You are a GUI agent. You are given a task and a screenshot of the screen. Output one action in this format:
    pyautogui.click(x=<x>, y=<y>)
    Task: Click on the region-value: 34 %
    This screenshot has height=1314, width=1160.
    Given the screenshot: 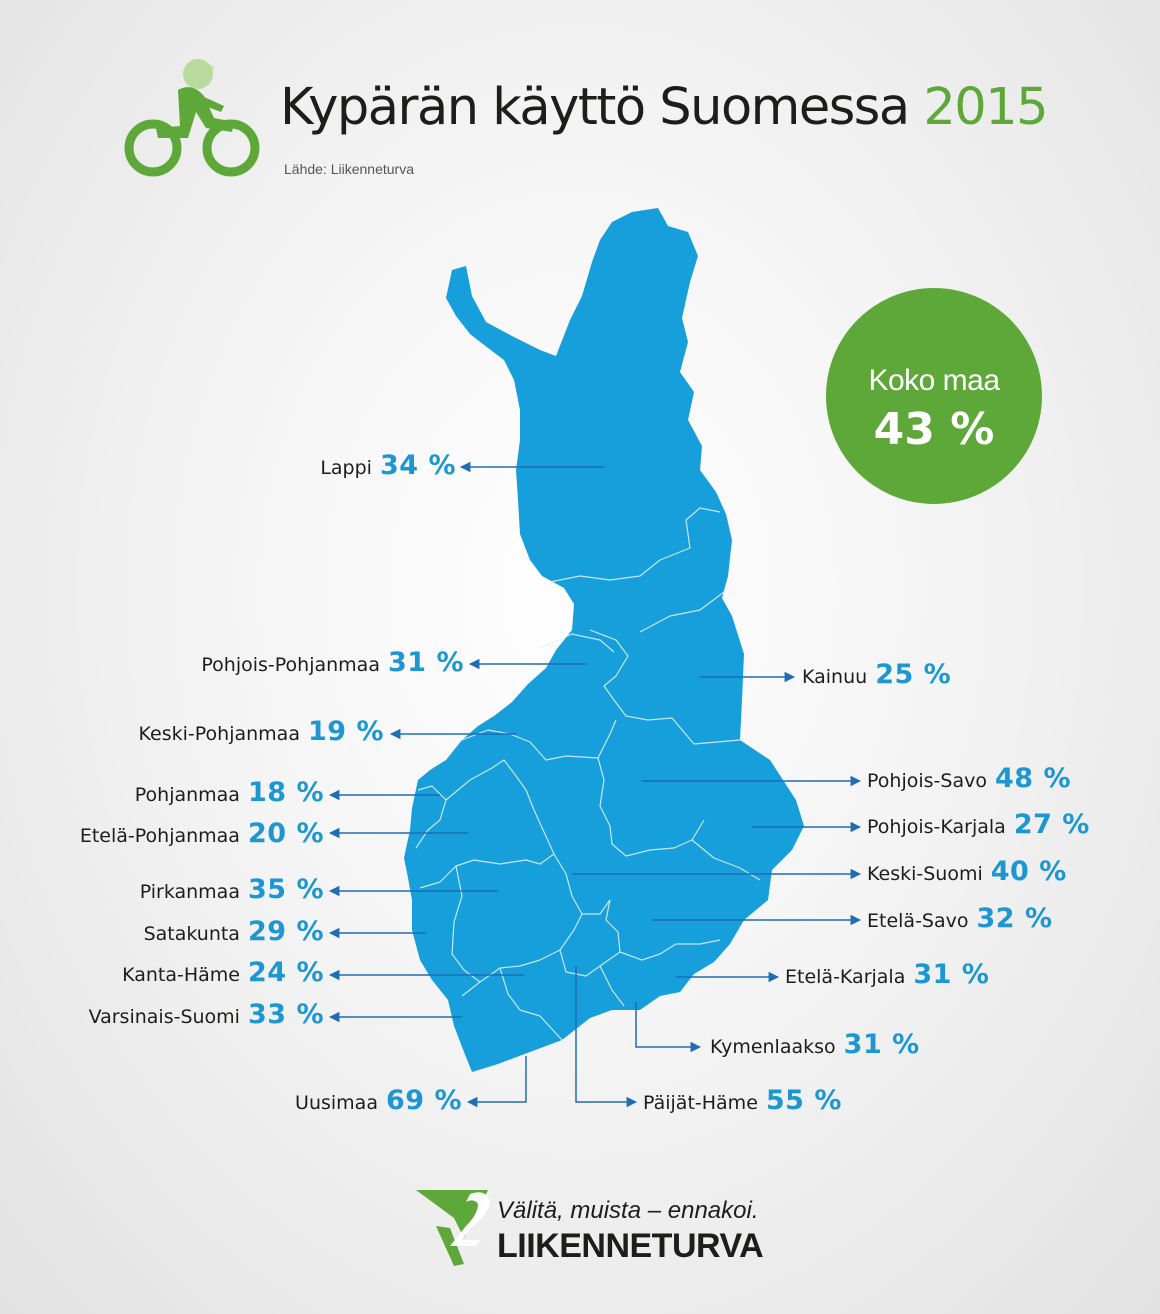 What is the action you would take?
    pyautogui.click(x=417, y=465)
    